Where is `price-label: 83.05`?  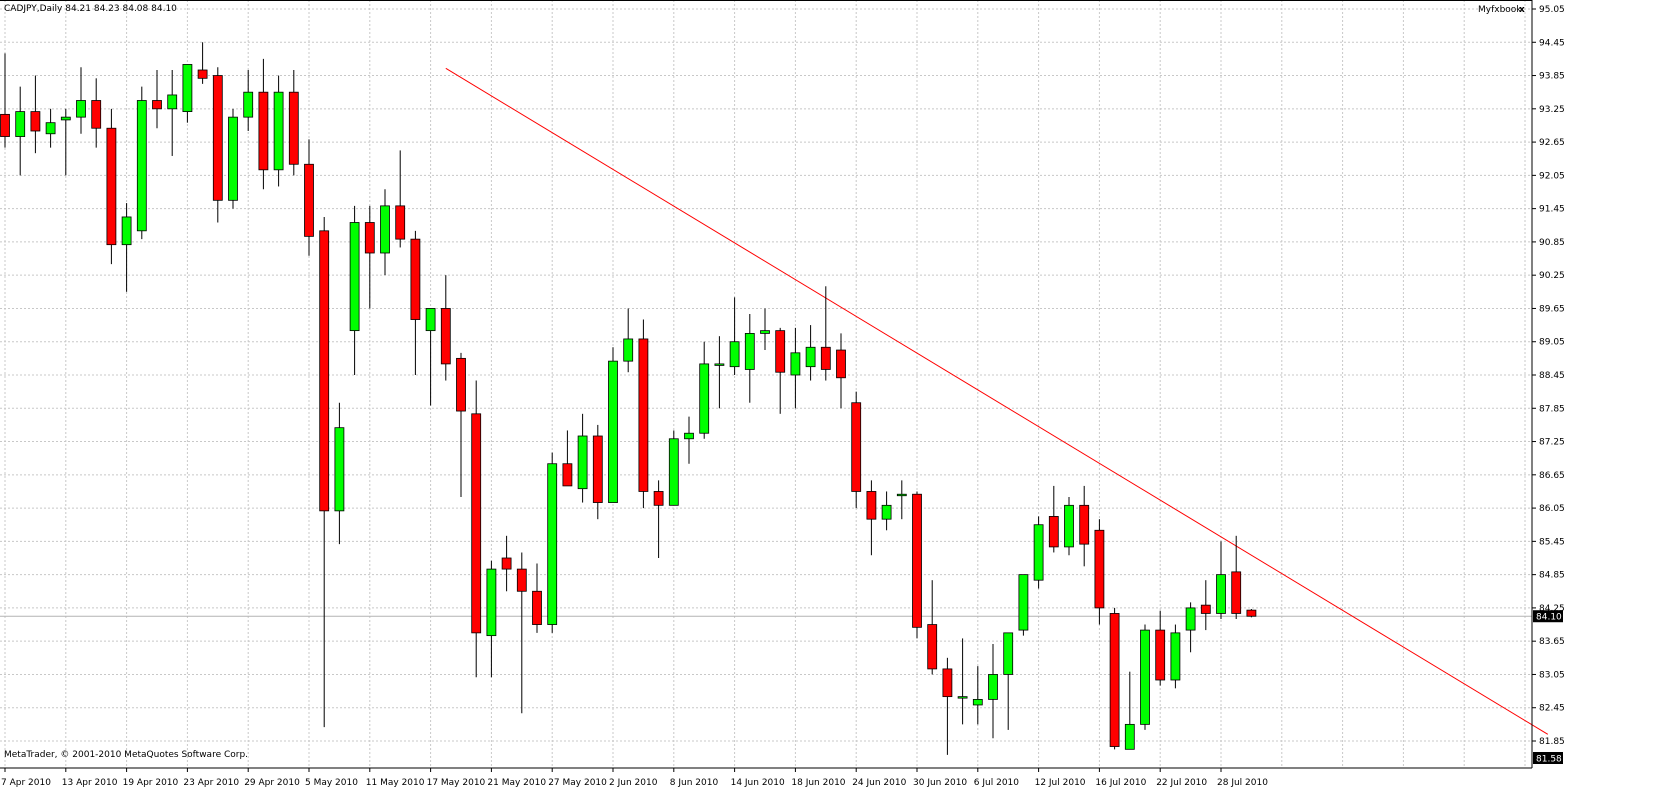 price-label: 83.05 is located at coordinates (1552, 675).